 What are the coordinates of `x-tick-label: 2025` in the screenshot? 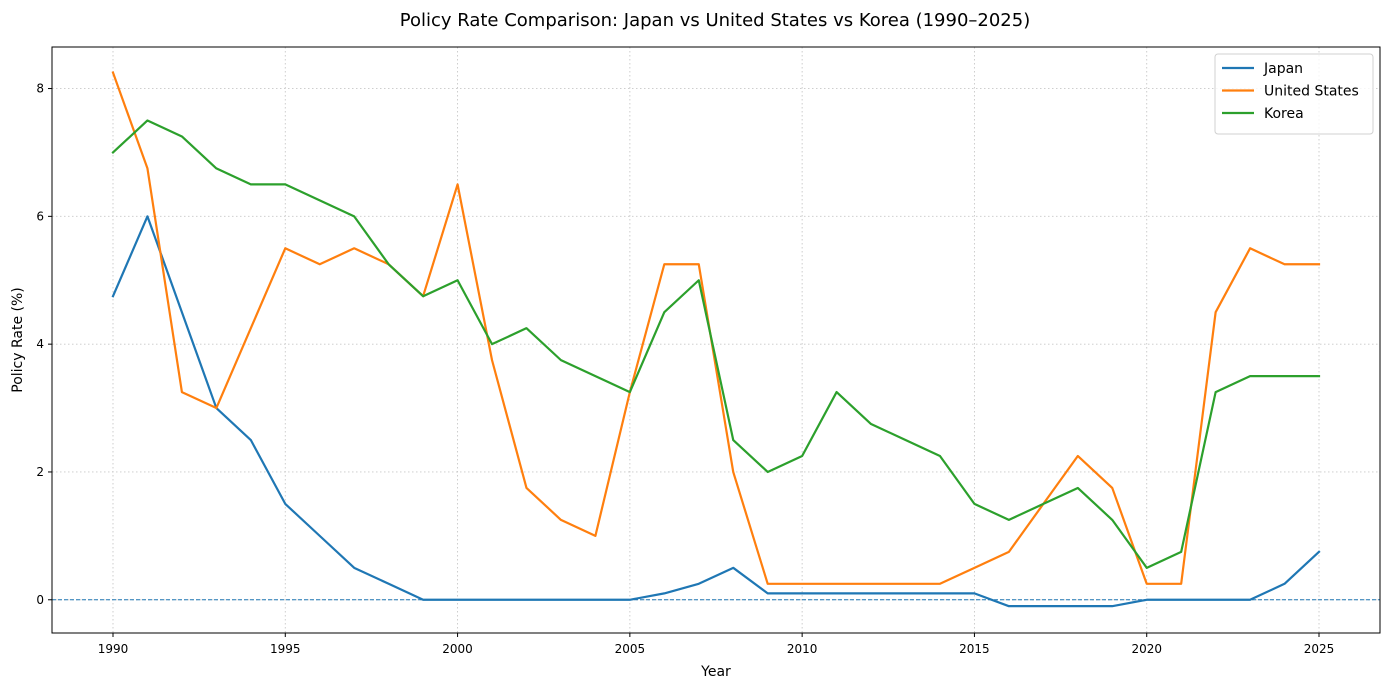 It's located at (1319, 649).